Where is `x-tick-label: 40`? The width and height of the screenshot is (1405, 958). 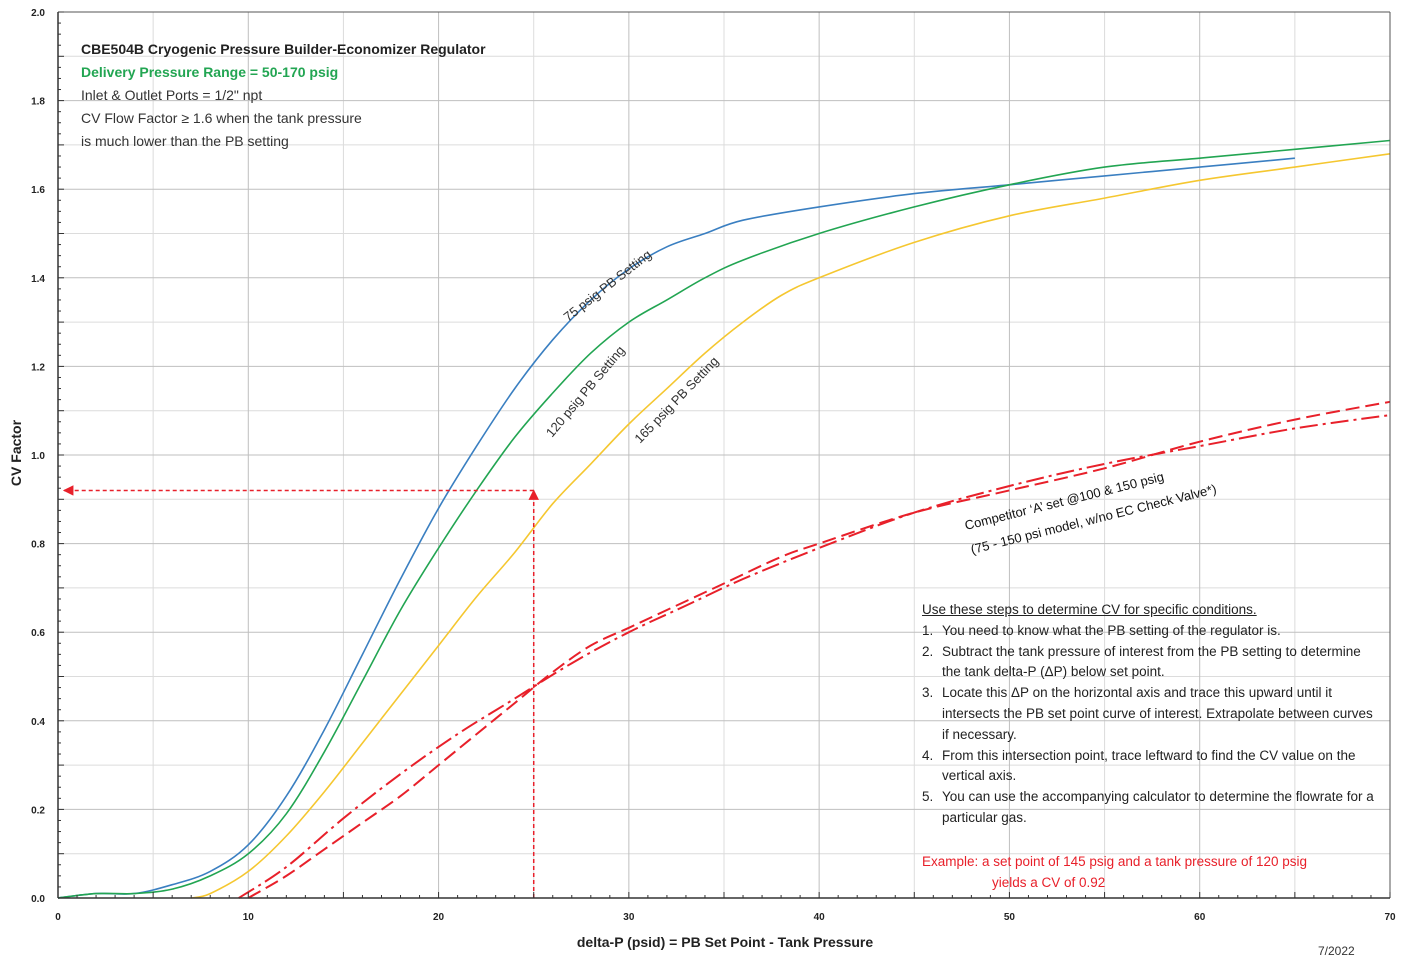
x-tick-label: 40 is located at coordinates (820, 917).